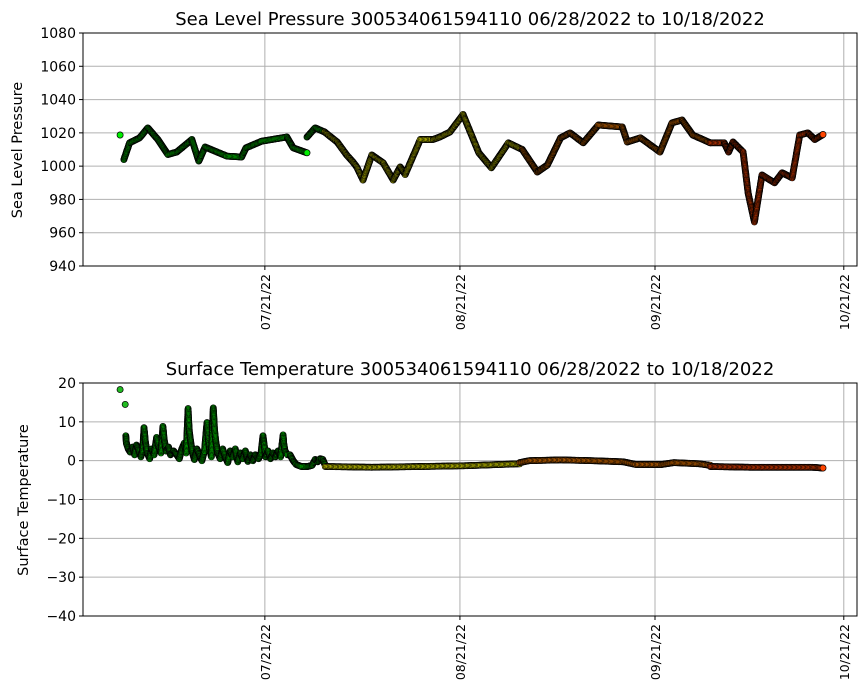 This screenshot has width=867, height=700. I want to click on y-tick-label: 1080, so click(58, 34).